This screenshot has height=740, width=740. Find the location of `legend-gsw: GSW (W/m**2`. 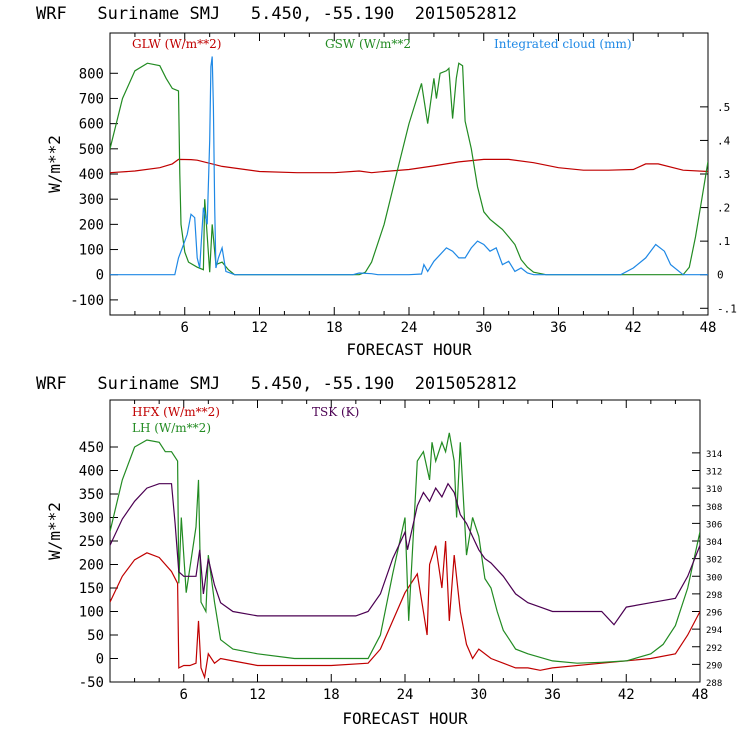

legend-gsw: GSW (W/m**2 is located at coordinates (368, 44).